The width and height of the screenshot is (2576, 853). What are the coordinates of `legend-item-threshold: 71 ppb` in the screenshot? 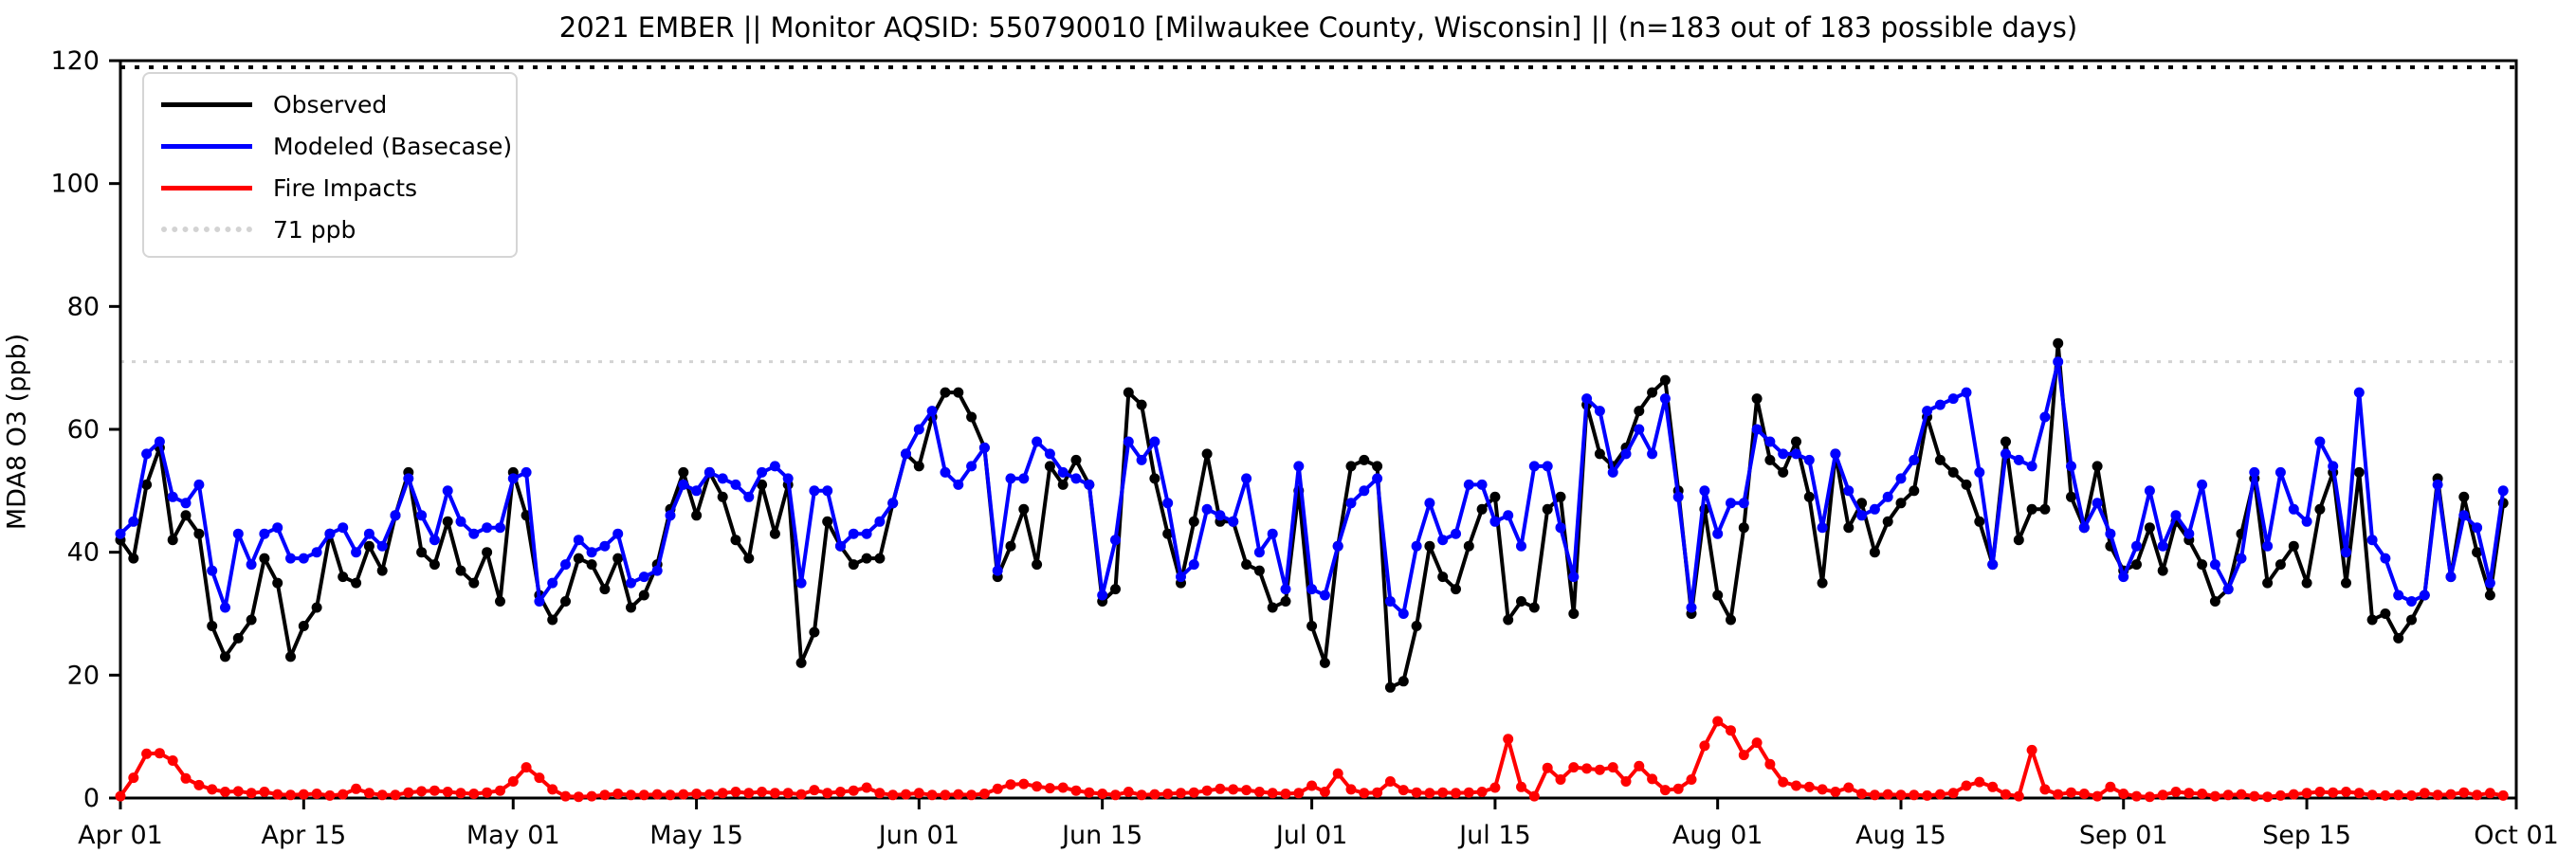 It's located at (330, 229).